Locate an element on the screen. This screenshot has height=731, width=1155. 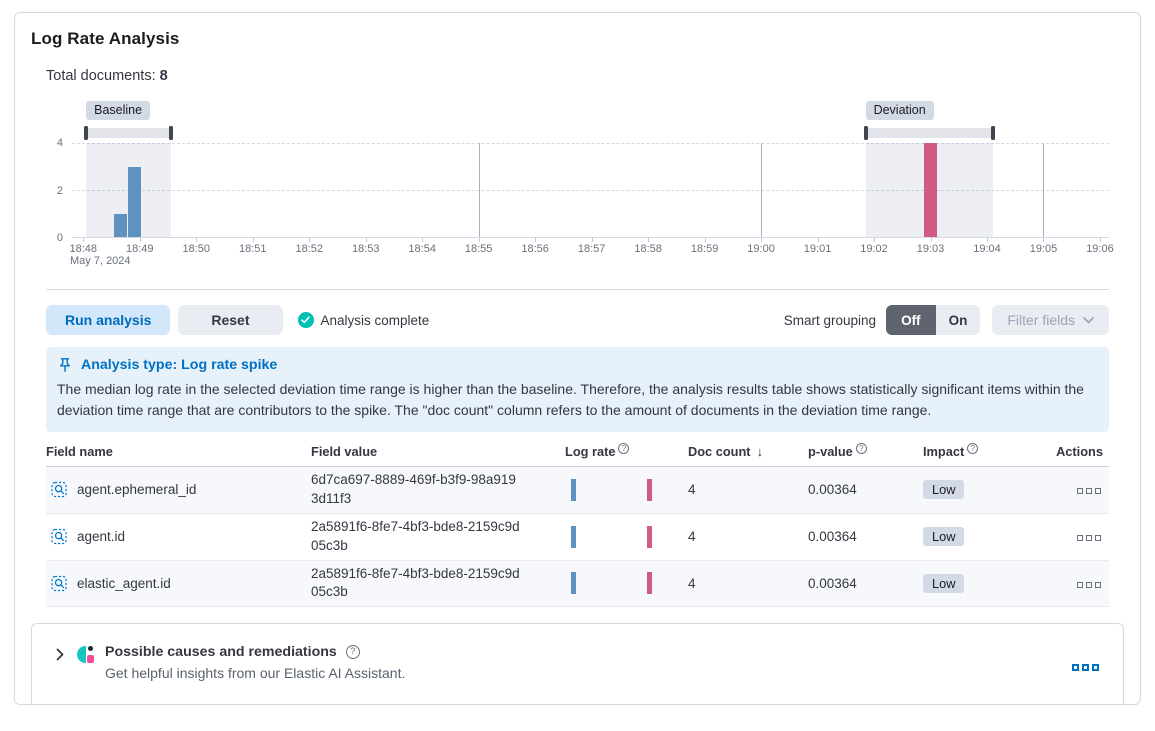
expand-accordion-button is located at coordinates (60, 654).